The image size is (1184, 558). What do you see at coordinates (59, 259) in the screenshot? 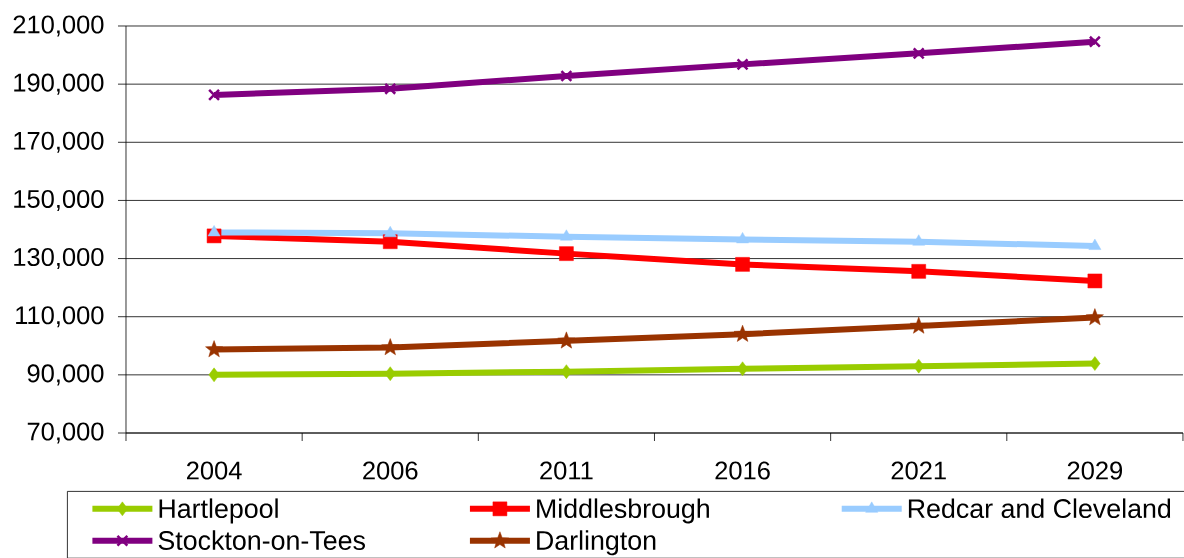
I see `y-tick-label: 130,000` at bounding box center [59, 259].